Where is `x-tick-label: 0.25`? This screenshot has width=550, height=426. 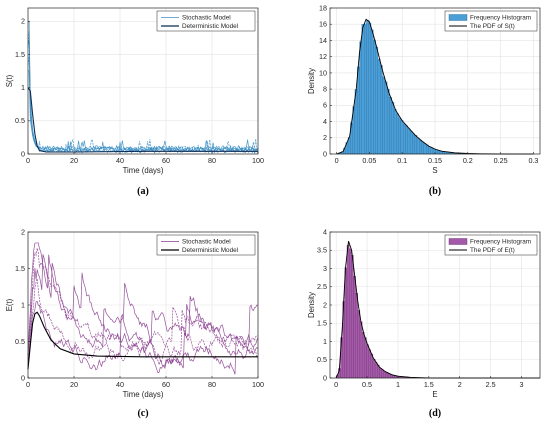
x-tick-label: 0.25 is located at coordinates (501, 160).